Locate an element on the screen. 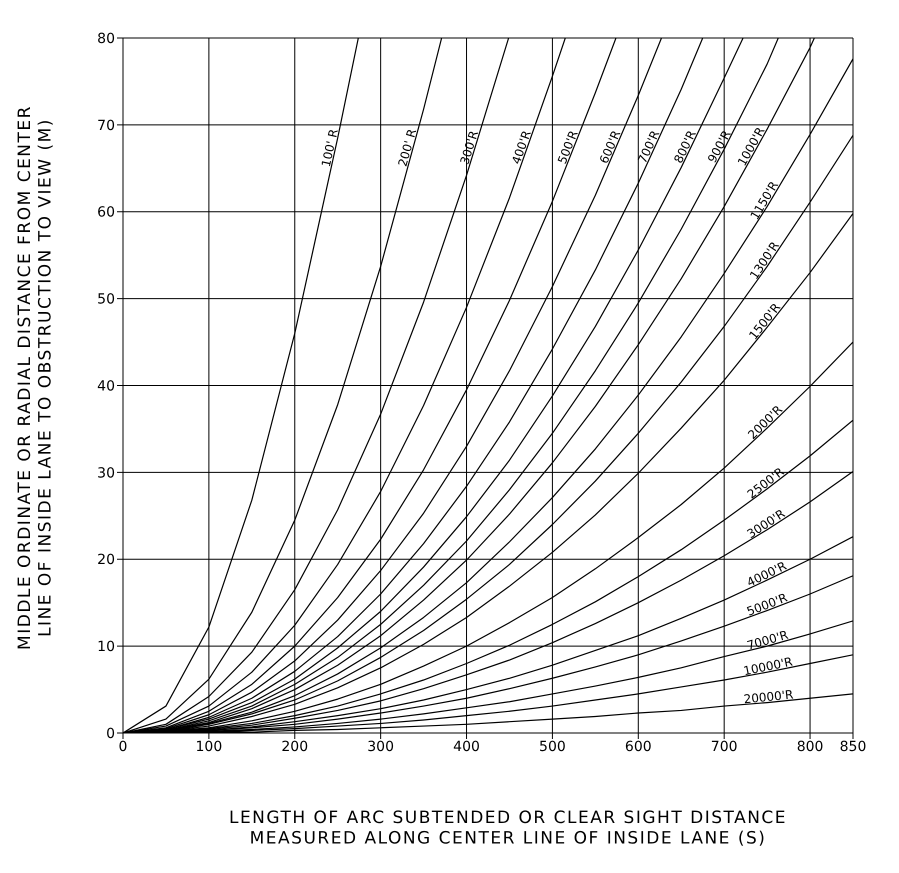  x-tick-label: 600 is located at coordinates (638, 746).